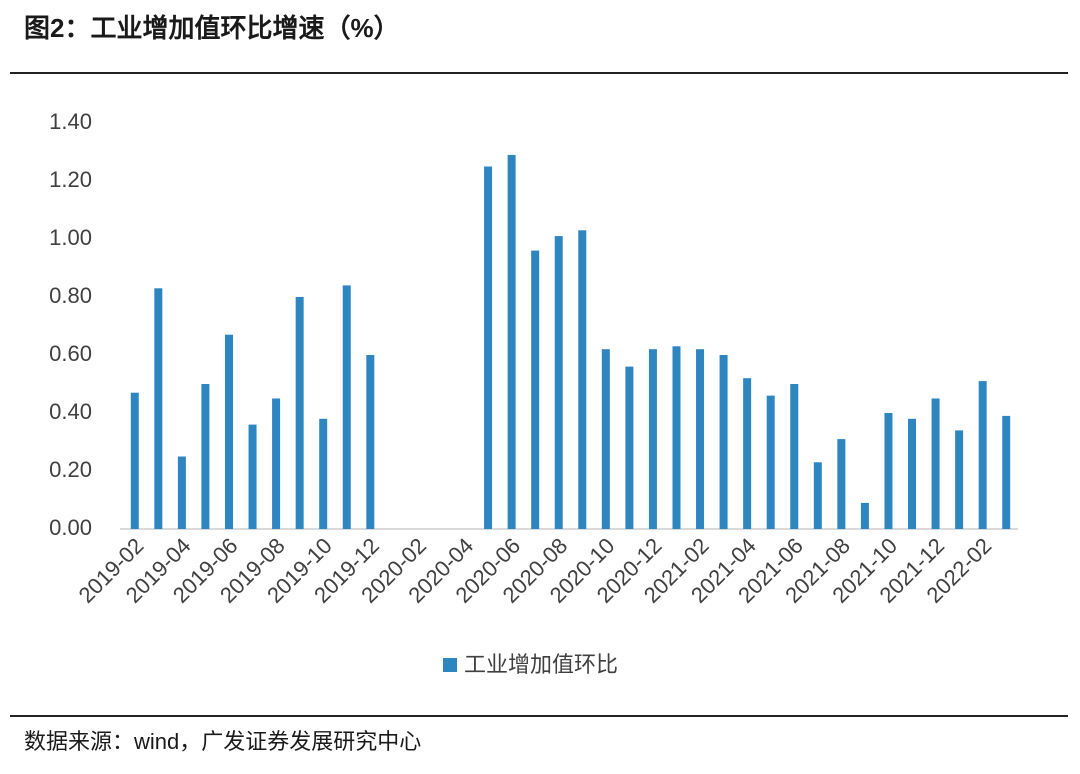 This screenshot has width=1080, height=774. I want to click on legend-label: 工业增加值环比, so click(541, 664).